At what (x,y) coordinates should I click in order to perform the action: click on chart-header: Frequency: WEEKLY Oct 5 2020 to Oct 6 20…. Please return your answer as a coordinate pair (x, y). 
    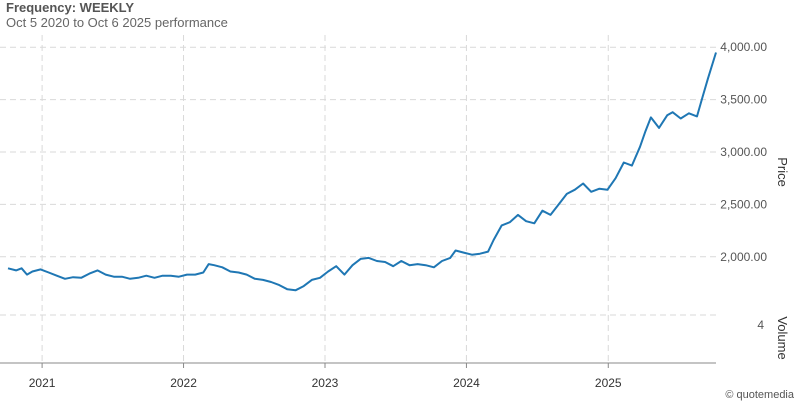
    Looking at the image, I should click on (117, 15).